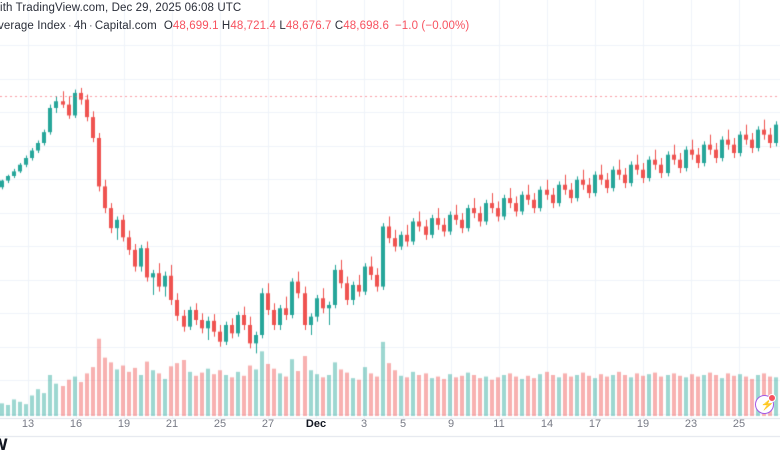  What do you see at coordinates (772, 398) in the screenshot?
I see `notification-dot-icon` at bounding box center [772, 398].